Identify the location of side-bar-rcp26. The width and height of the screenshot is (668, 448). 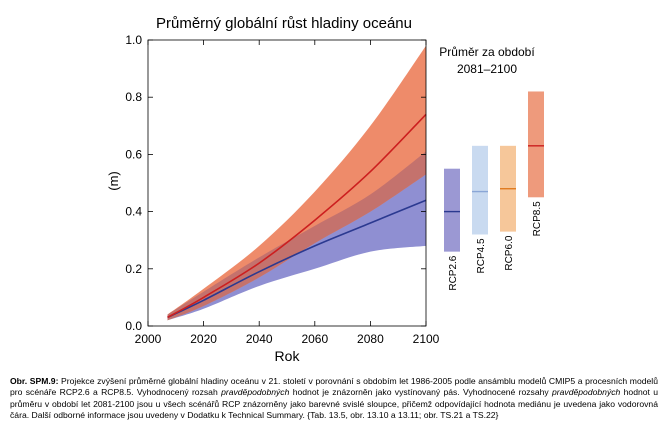
(452, 210).